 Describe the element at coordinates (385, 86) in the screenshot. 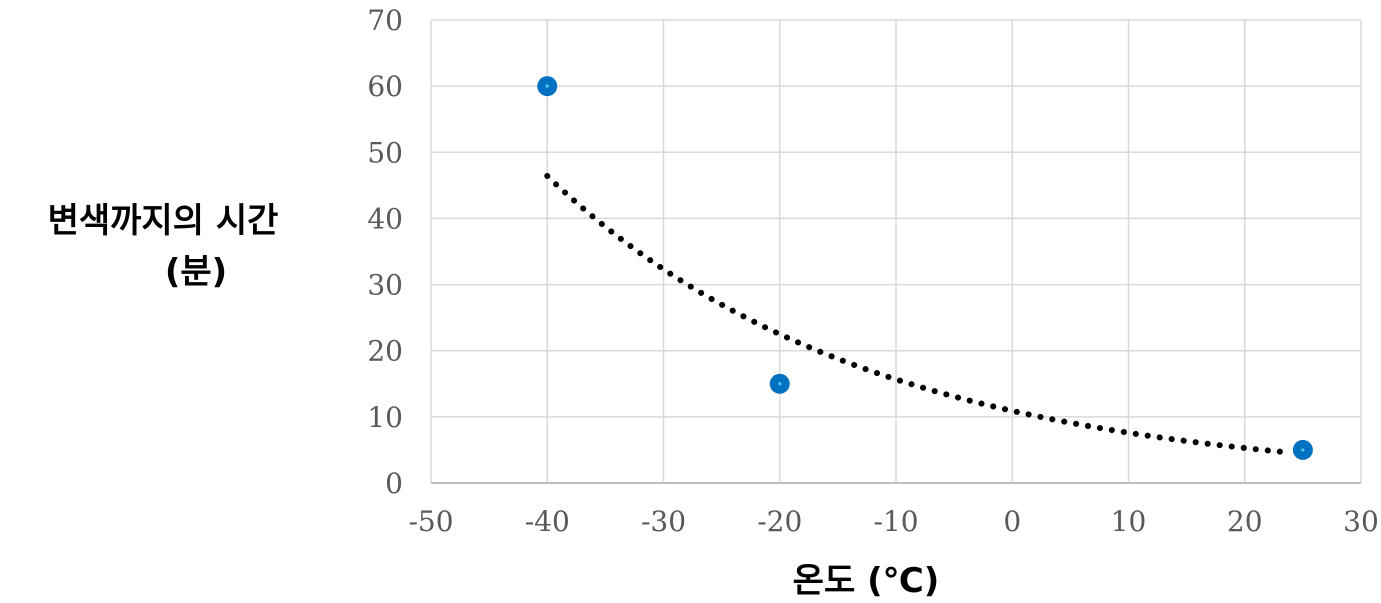

I see `y-tick-label: 60` at that location.